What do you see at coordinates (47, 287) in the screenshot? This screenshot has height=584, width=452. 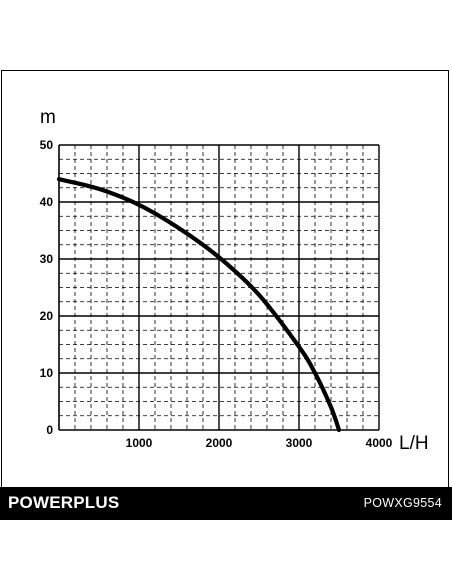 I see `y-tick-labels: 0 10 20 30 40 50` at bounding box center [47, 287].